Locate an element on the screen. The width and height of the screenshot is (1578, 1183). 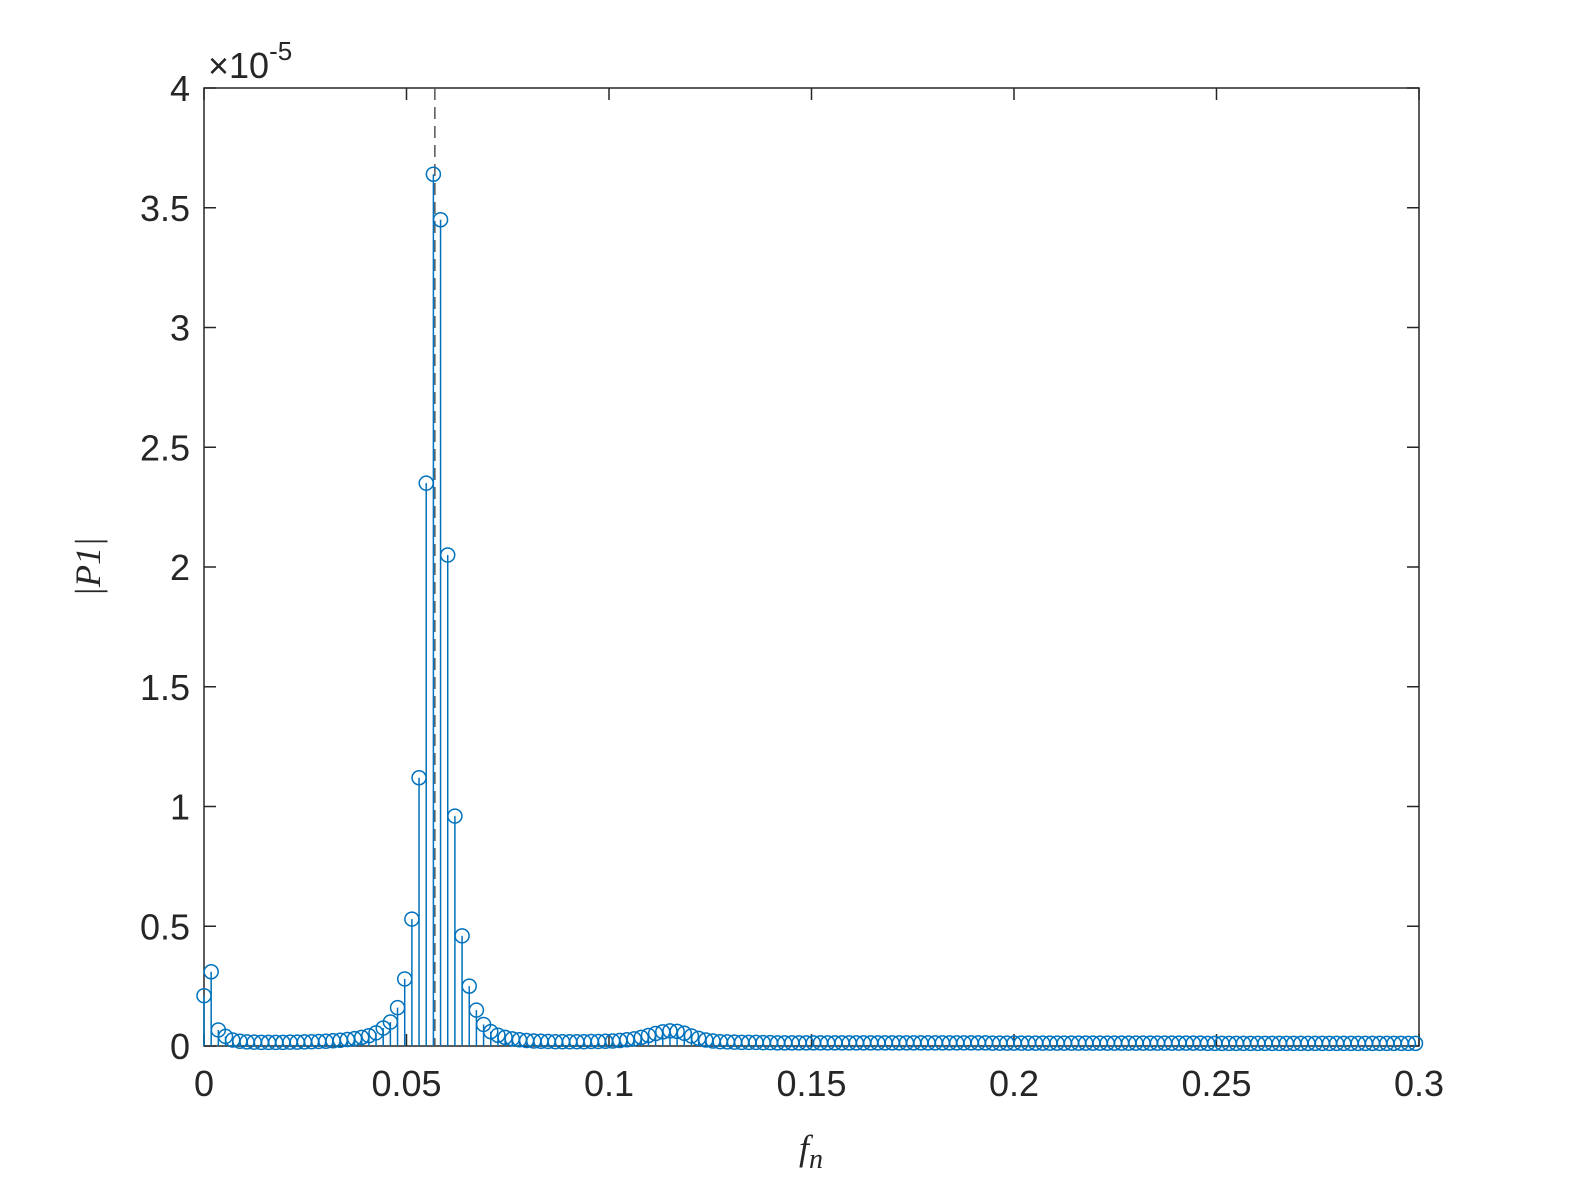
y-axis-label: |P1| is located at coordinates (88, 567).